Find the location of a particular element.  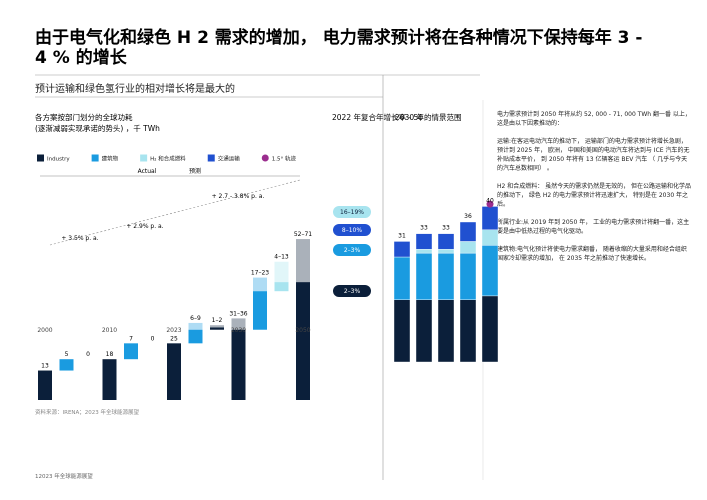

total-label: 31 is located at coordinates (402, 235).